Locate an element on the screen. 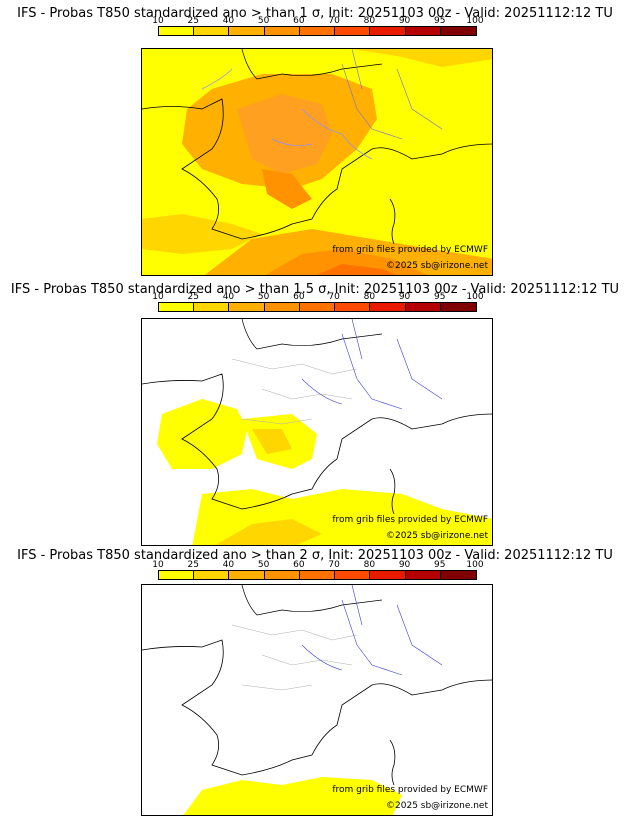 This screenshot has height=828, width=630. prob-25-40-area is located at coordinates (317, 58).